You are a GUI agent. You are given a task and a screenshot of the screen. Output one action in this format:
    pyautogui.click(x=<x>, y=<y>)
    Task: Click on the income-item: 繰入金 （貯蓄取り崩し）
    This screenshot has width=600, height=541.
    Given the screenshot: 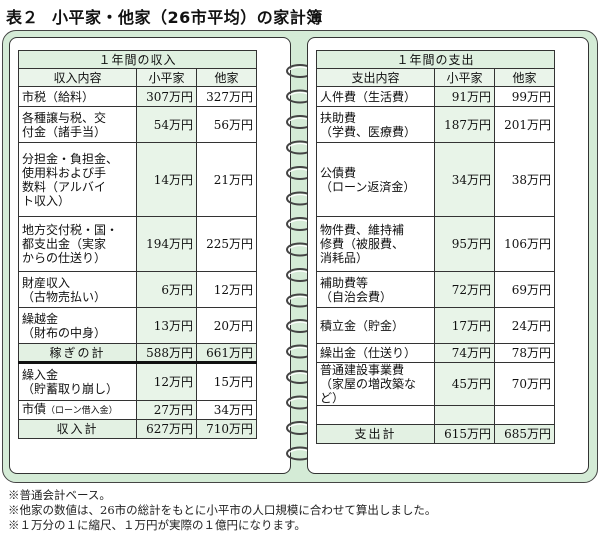 What is the action you would take?
    pyautogui.click(x=77, y=381)
    